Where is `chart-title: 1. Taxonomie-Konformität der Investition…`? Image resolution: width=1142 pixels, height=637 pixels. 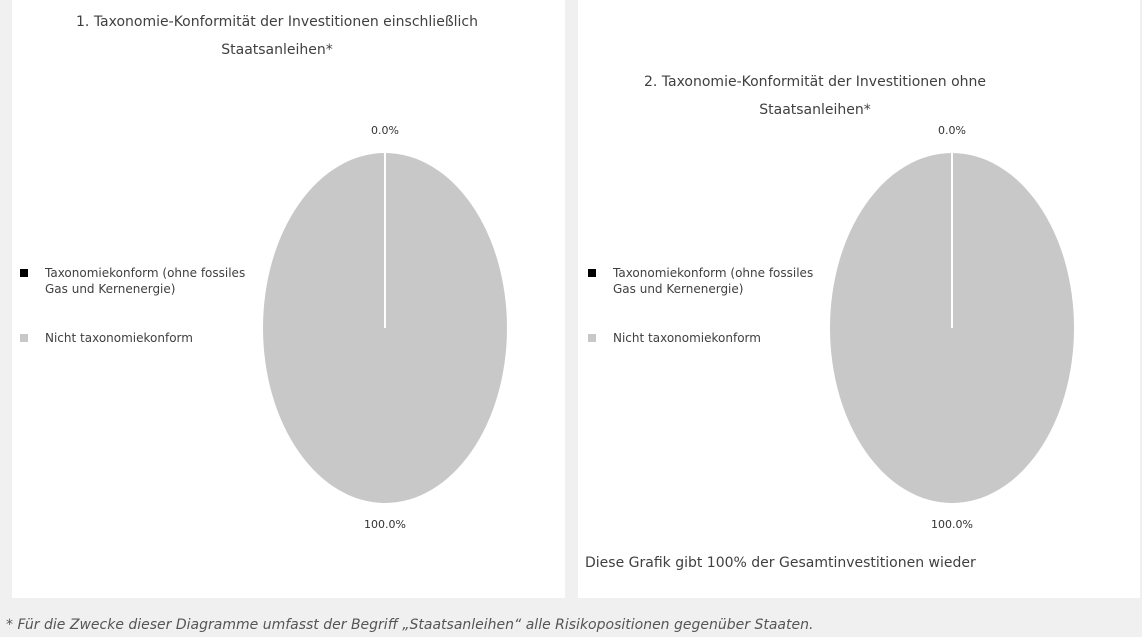
chart-title: 1. Taxonomie-Konformität der Investition… is located at coordinates (277, 36).